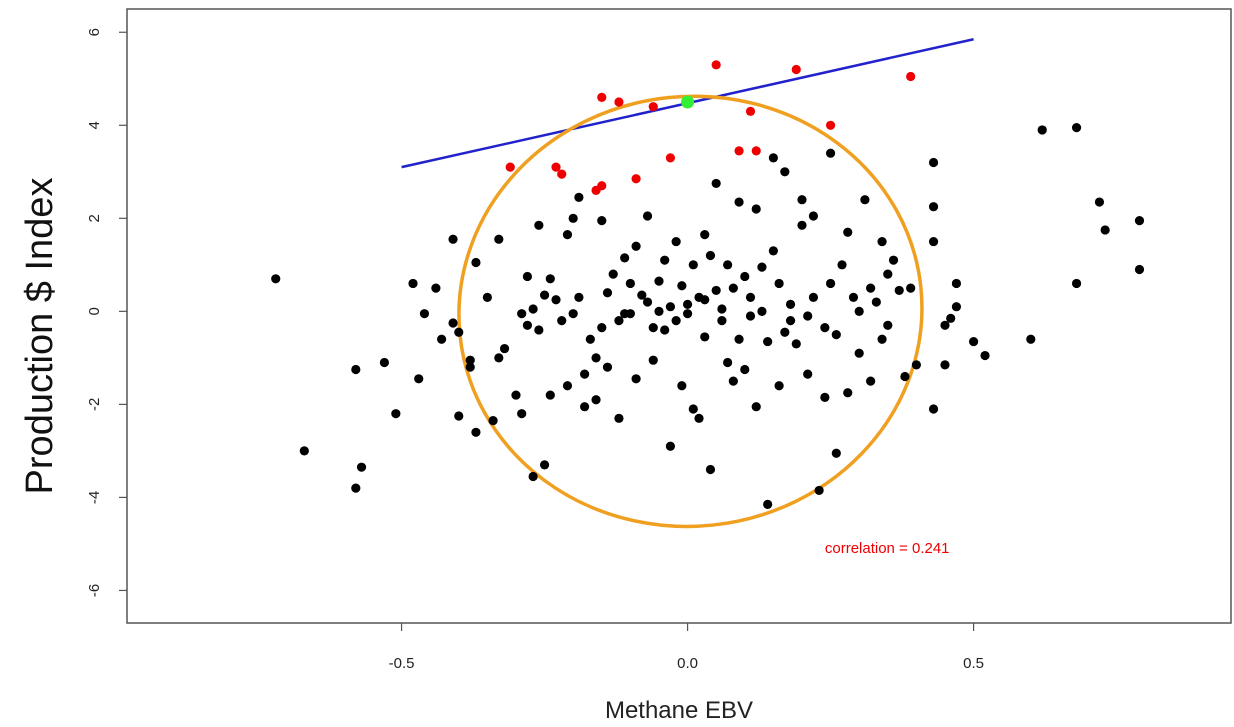 The image size is (1234, 727). Describe the element at coordinates (687, 663) in the screenshot. I see `x-tick-label: 0.0` at that location.